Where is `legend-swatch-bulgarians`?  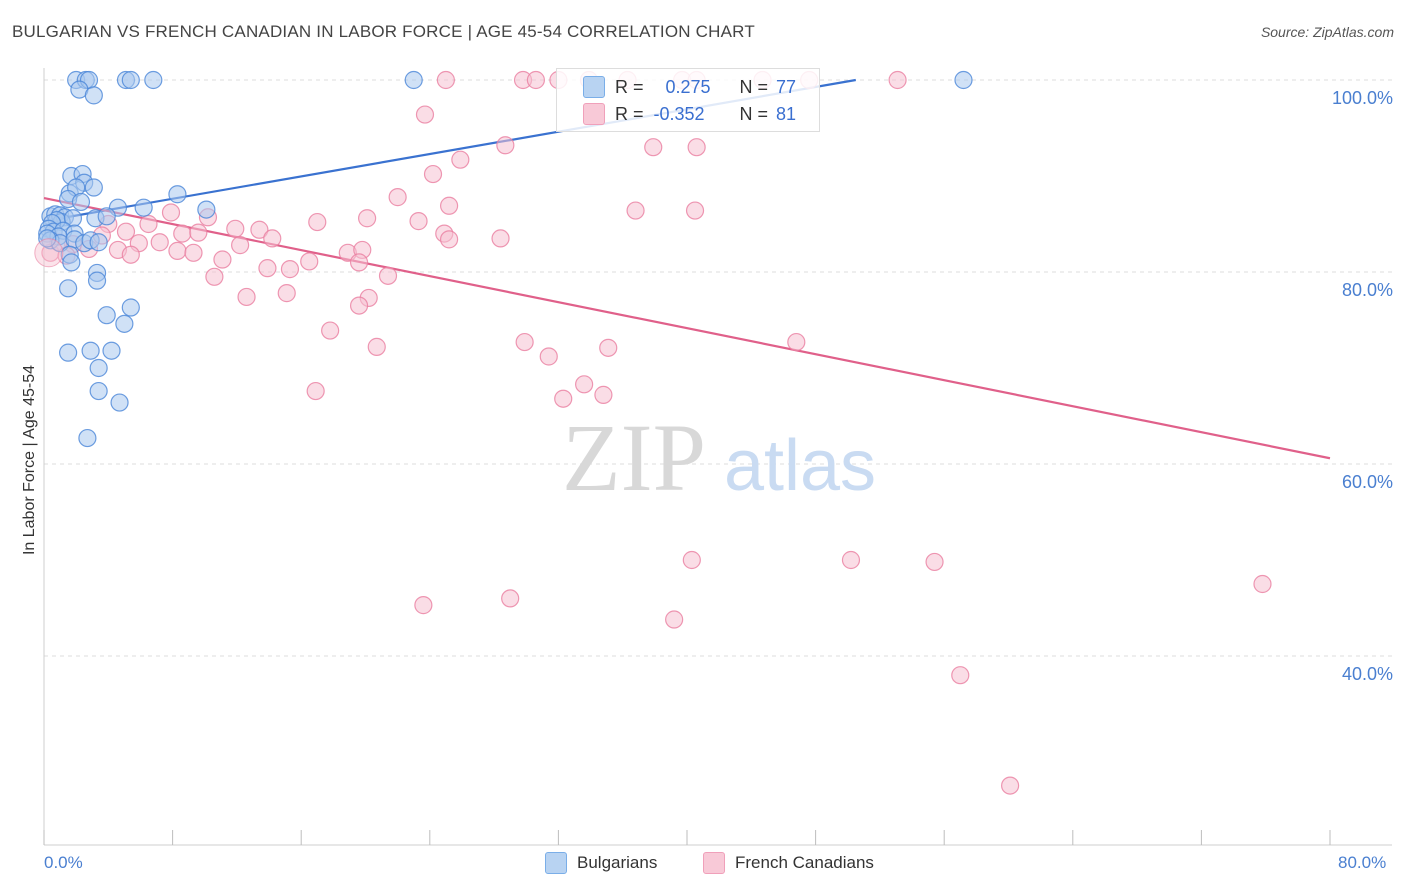 legend-swatch-bulgarians is located at coordinates (594, 87).